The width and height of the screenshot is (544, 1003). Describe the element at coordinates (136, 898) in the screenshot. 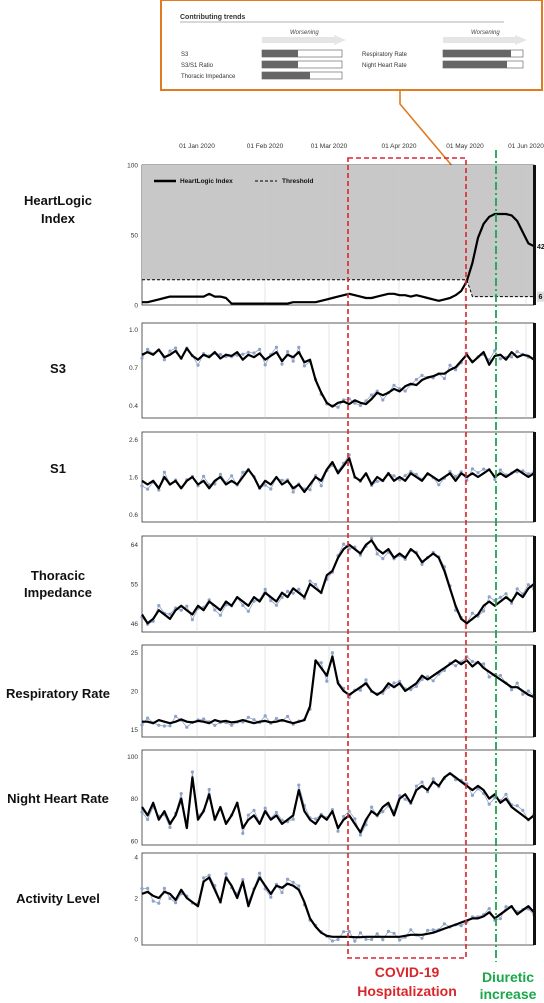

I see `y-tick-label: 2` at that location.